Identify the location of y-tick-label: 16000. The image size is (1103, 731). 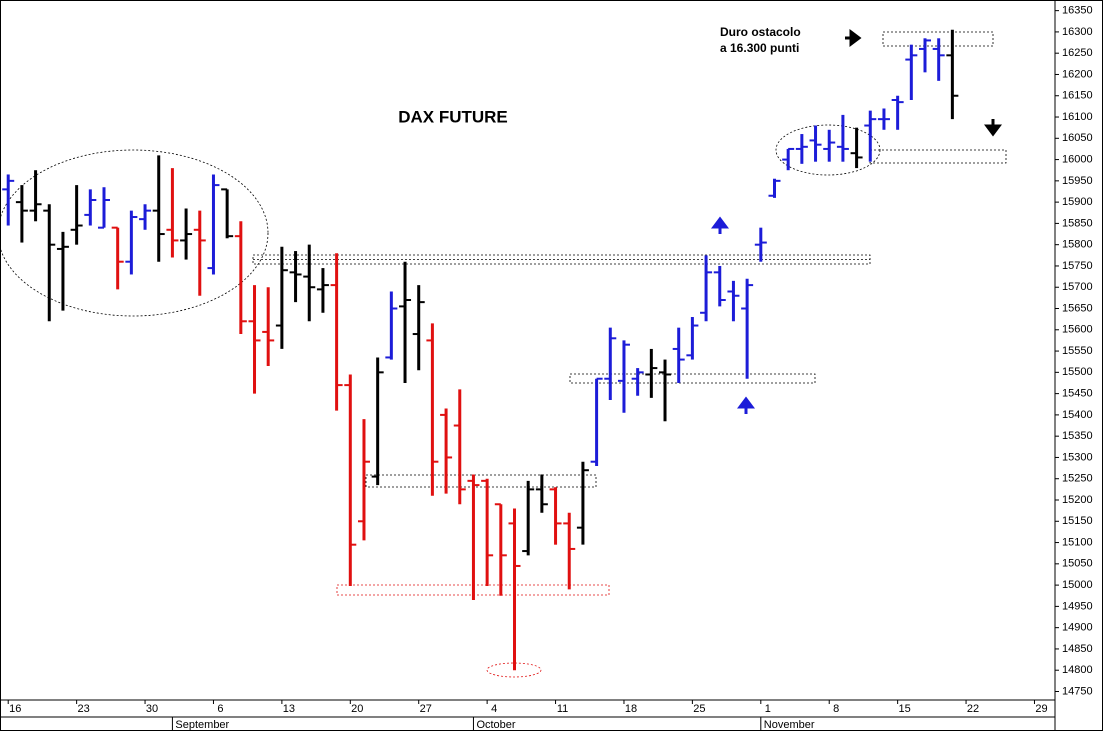
(1077, 159).